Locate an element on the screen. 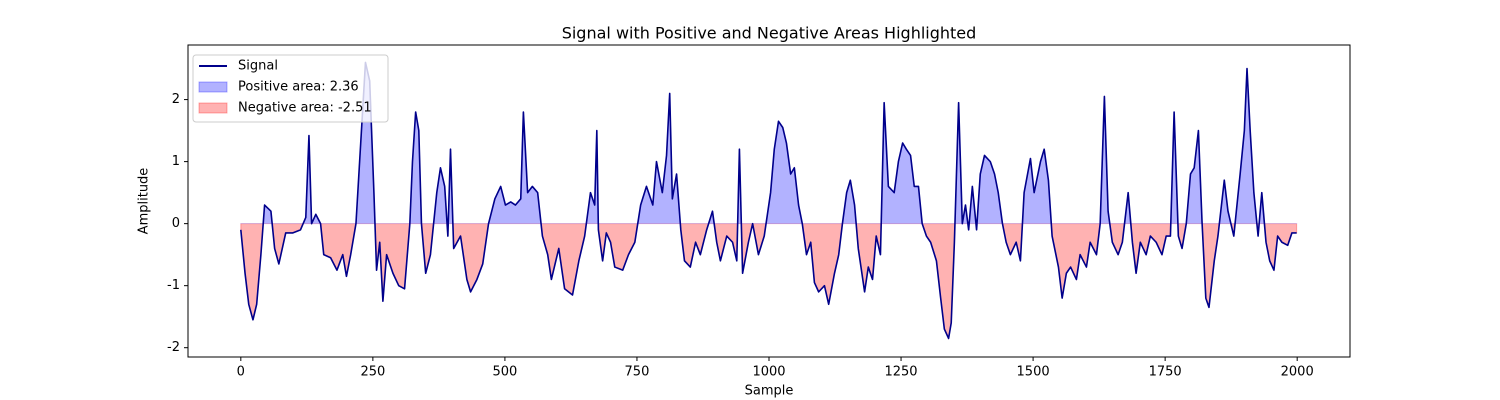 The image size is (1500, 400). x-tick-label: 750 is located at coordinates (637, 372).